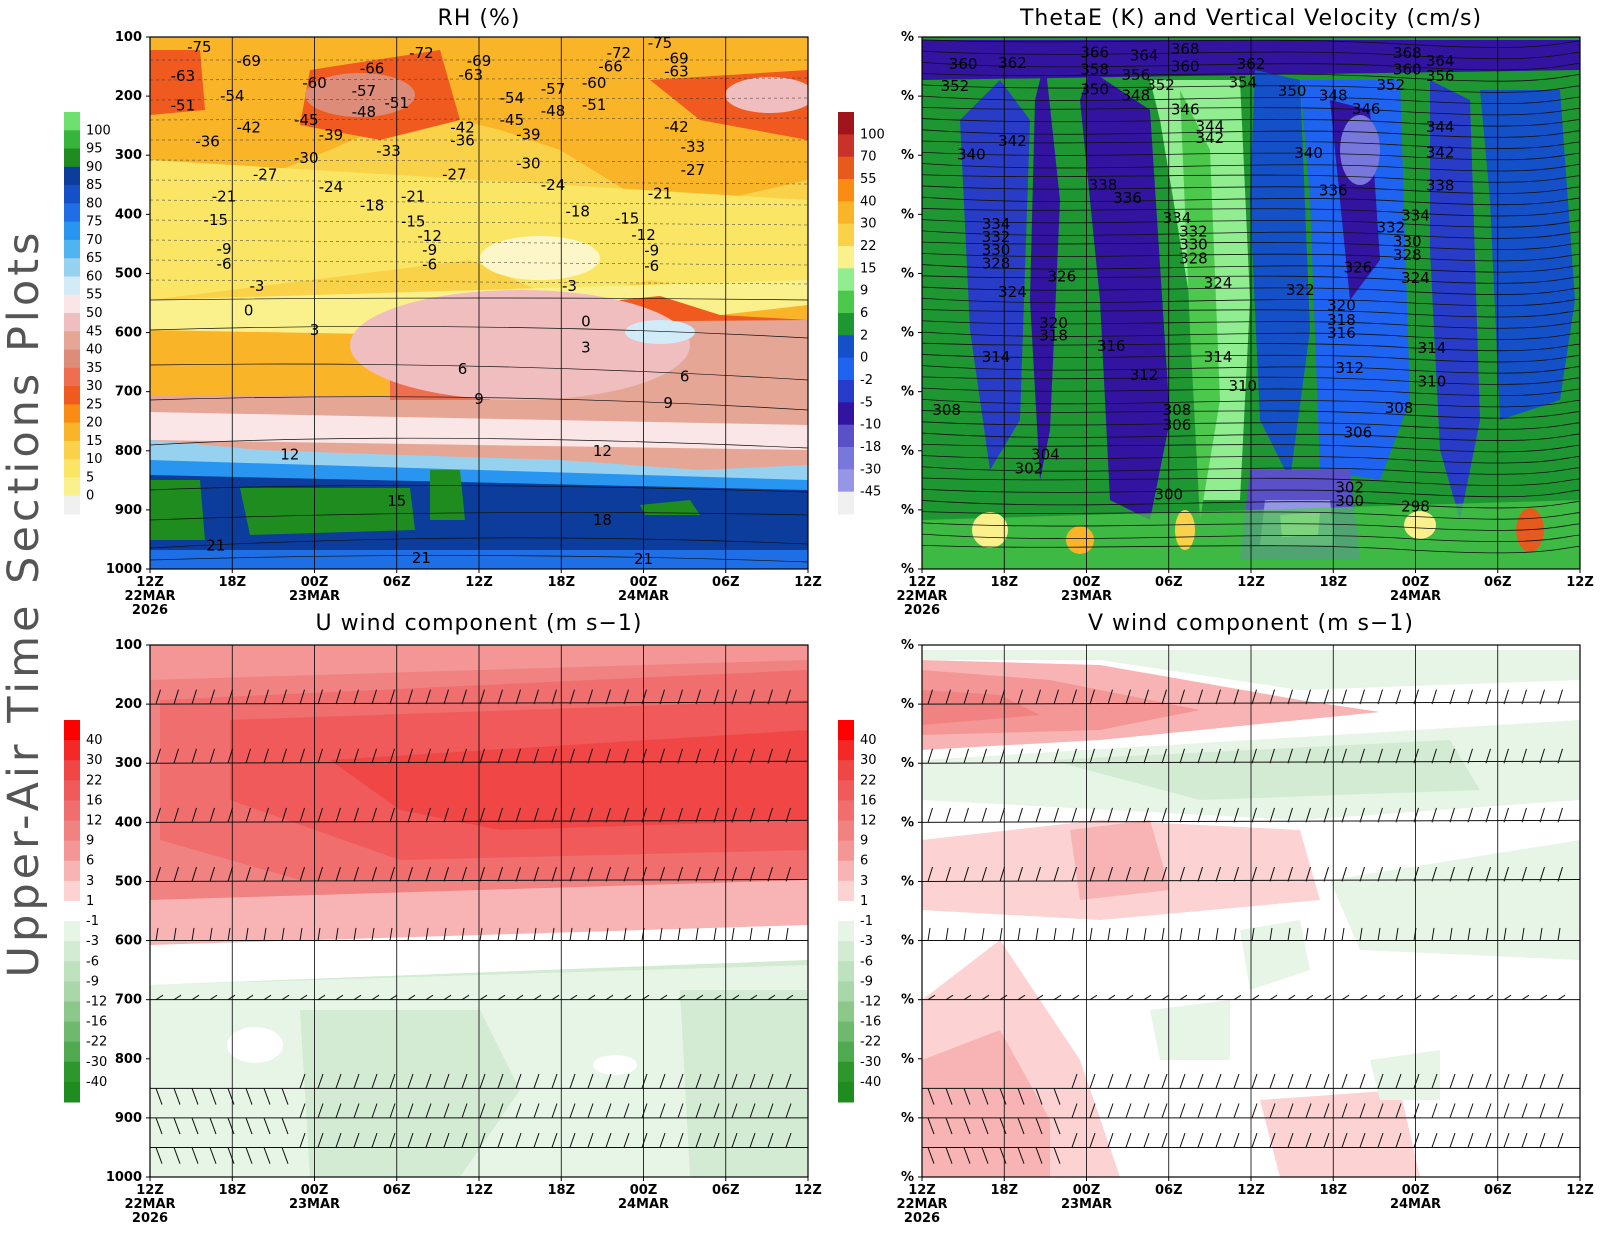  Describe the element at coordinates (224, 264) in the screenshot. I see `rh-contour-label: -6` at that location.